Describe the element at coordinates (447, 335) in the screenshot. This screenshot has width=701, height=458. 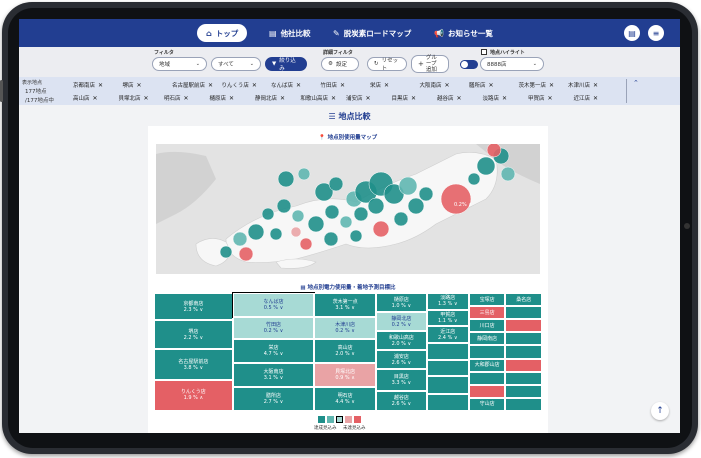
I see `treemap-cell: 近江店 2.4 % ∨` at that location.